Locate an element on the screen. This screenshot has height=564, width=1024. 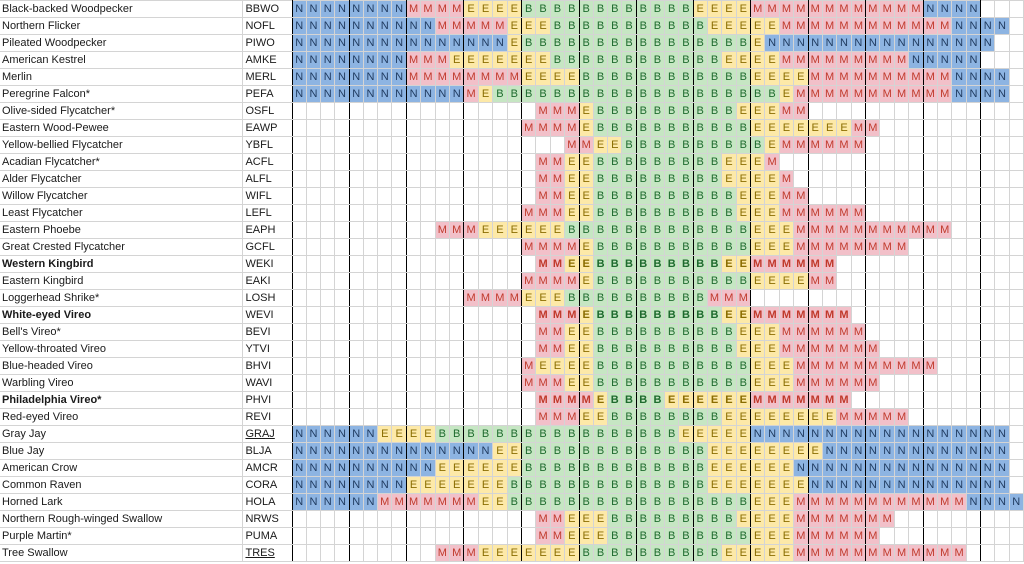
species-code-cell: GRAJ is located at coordinates (267, 434).